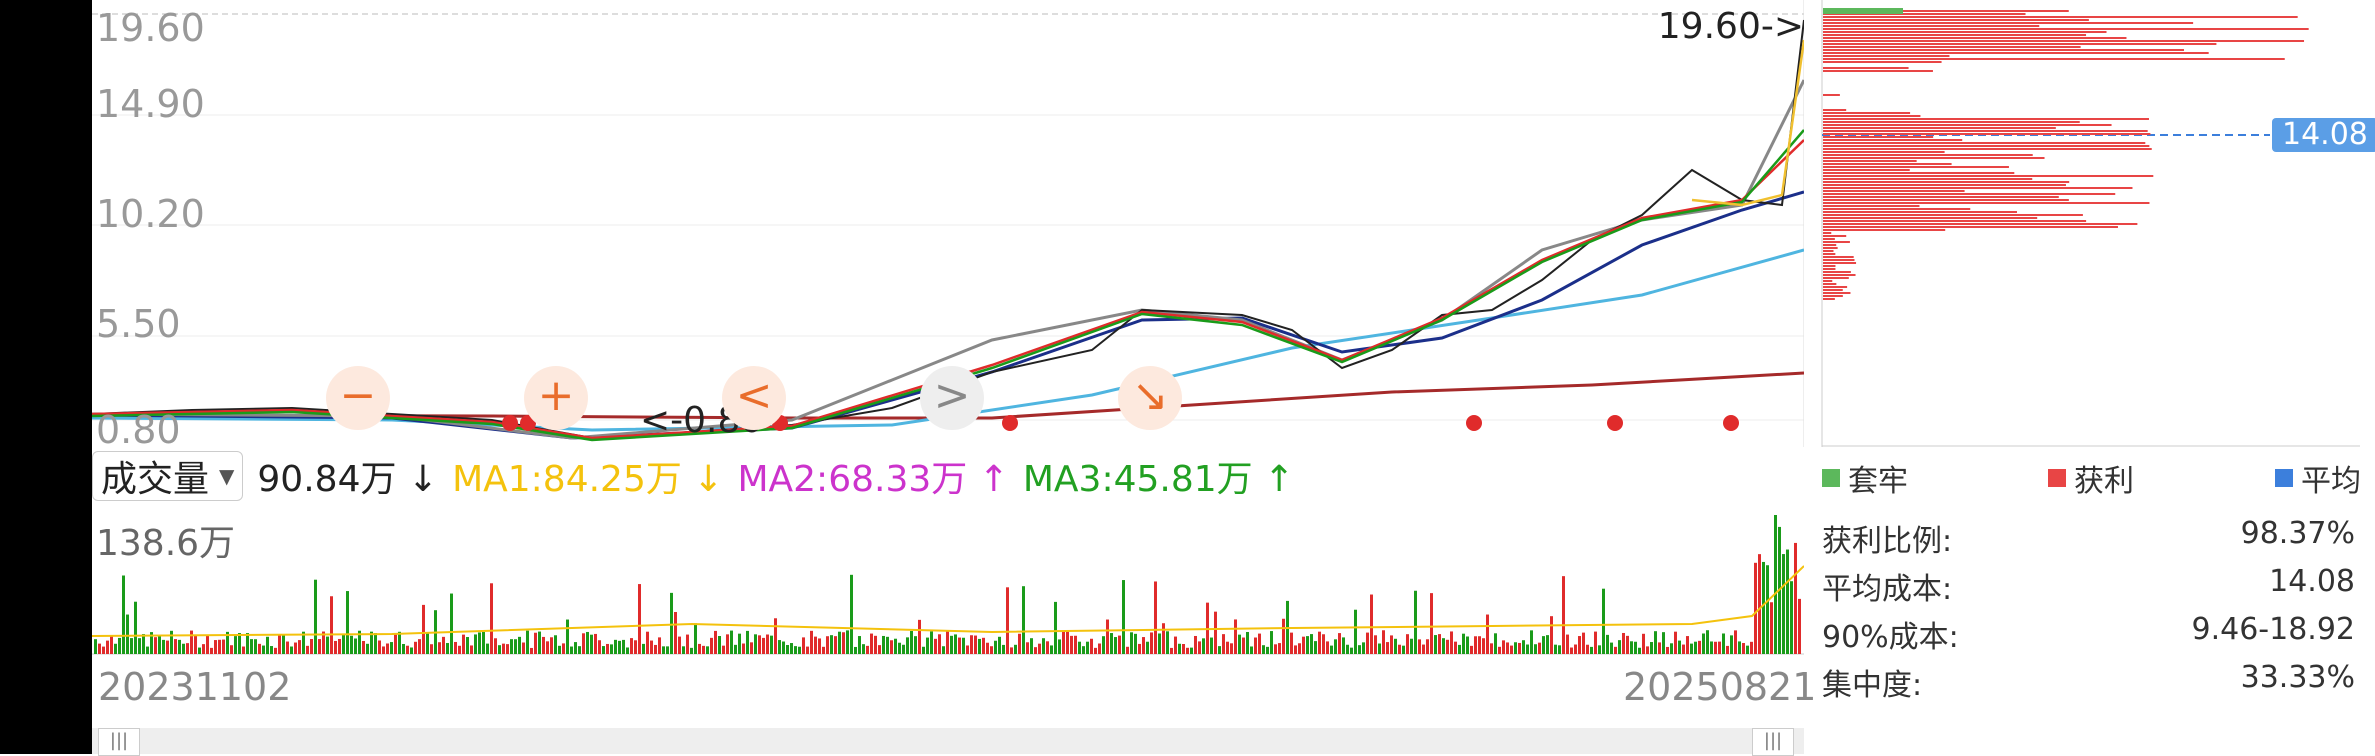  Describe the element at coordinates (2090, 223) in the screenshot. I see `chip-distribution-chart` at that location.